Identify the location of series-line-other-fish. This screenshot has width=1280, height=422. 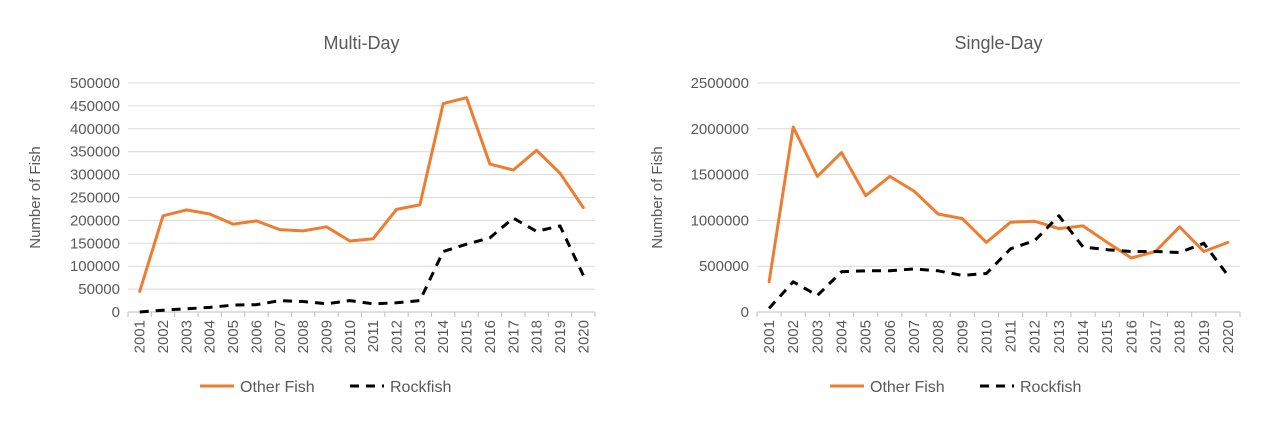
(998, 204).